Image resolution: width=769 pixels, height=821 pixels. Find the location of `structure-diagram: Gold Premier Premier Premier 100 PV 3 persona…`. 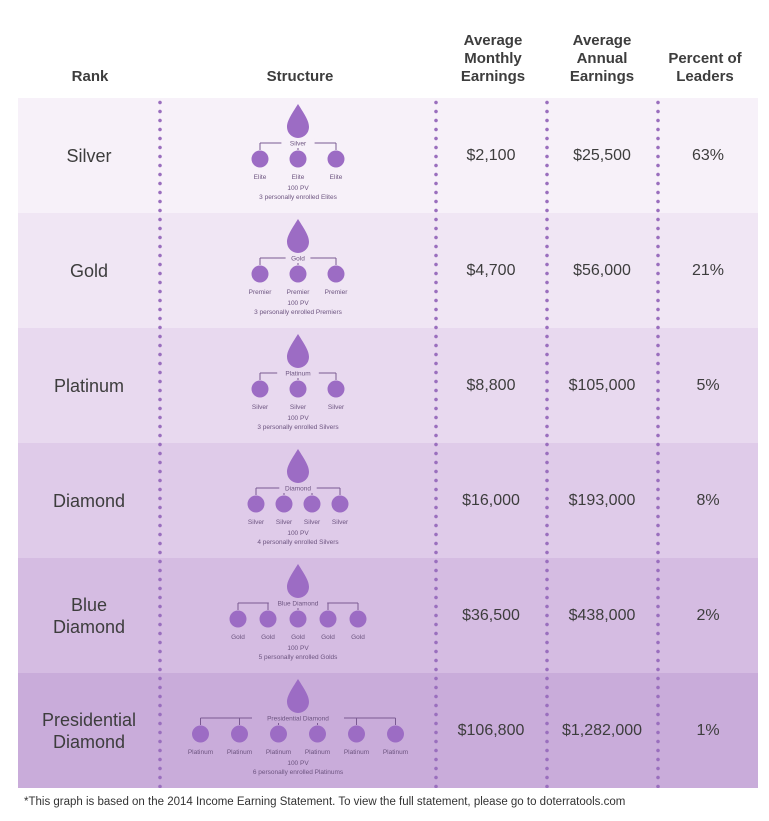

structure-diagram: Gold Premier Premier Premier 100 PV 3 persona… is located at coordinates (298, 270).